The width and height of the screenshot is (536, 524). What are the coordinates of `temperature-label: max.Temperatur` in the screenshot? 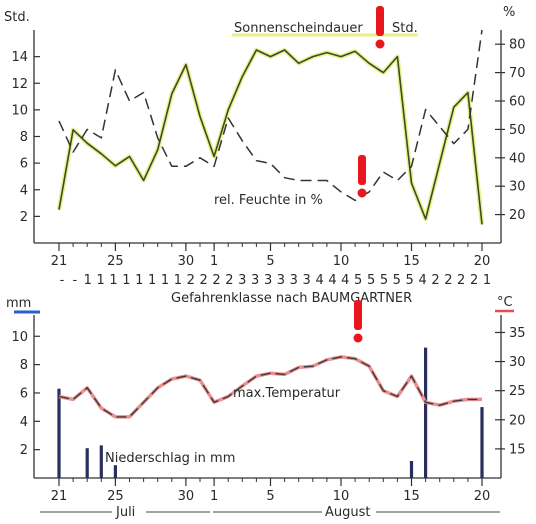 It's located at (287, 393).